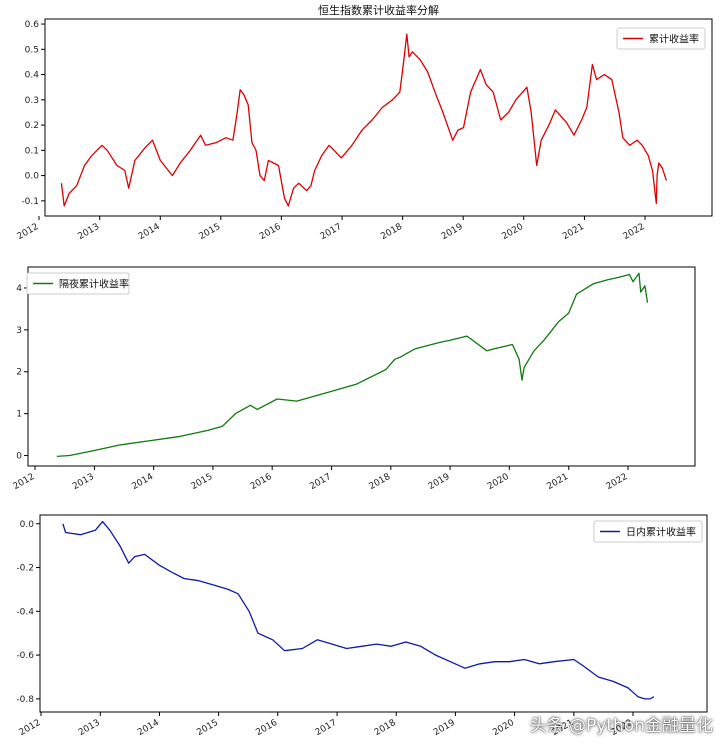 This screenshot has width=727, height=750. I want to click on y-tick-label: -0.1, so click(30, 202).